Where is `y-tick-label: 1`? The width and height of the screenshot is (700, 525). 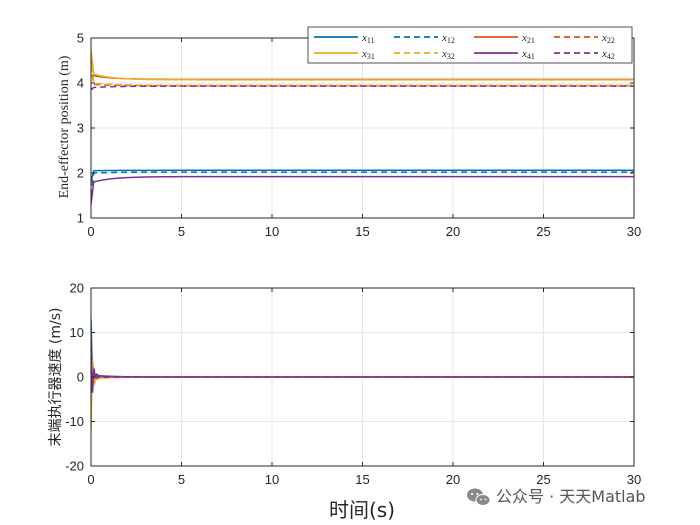 y-tick-label: 1 is located at coordinates (80, 218).